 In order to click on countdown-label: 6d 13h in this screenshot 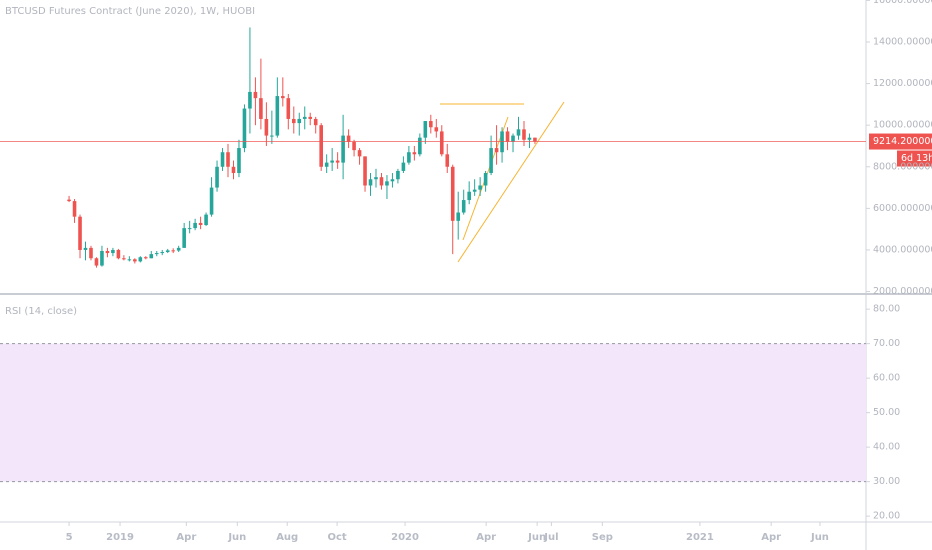, I will do `click(916, 158)`.